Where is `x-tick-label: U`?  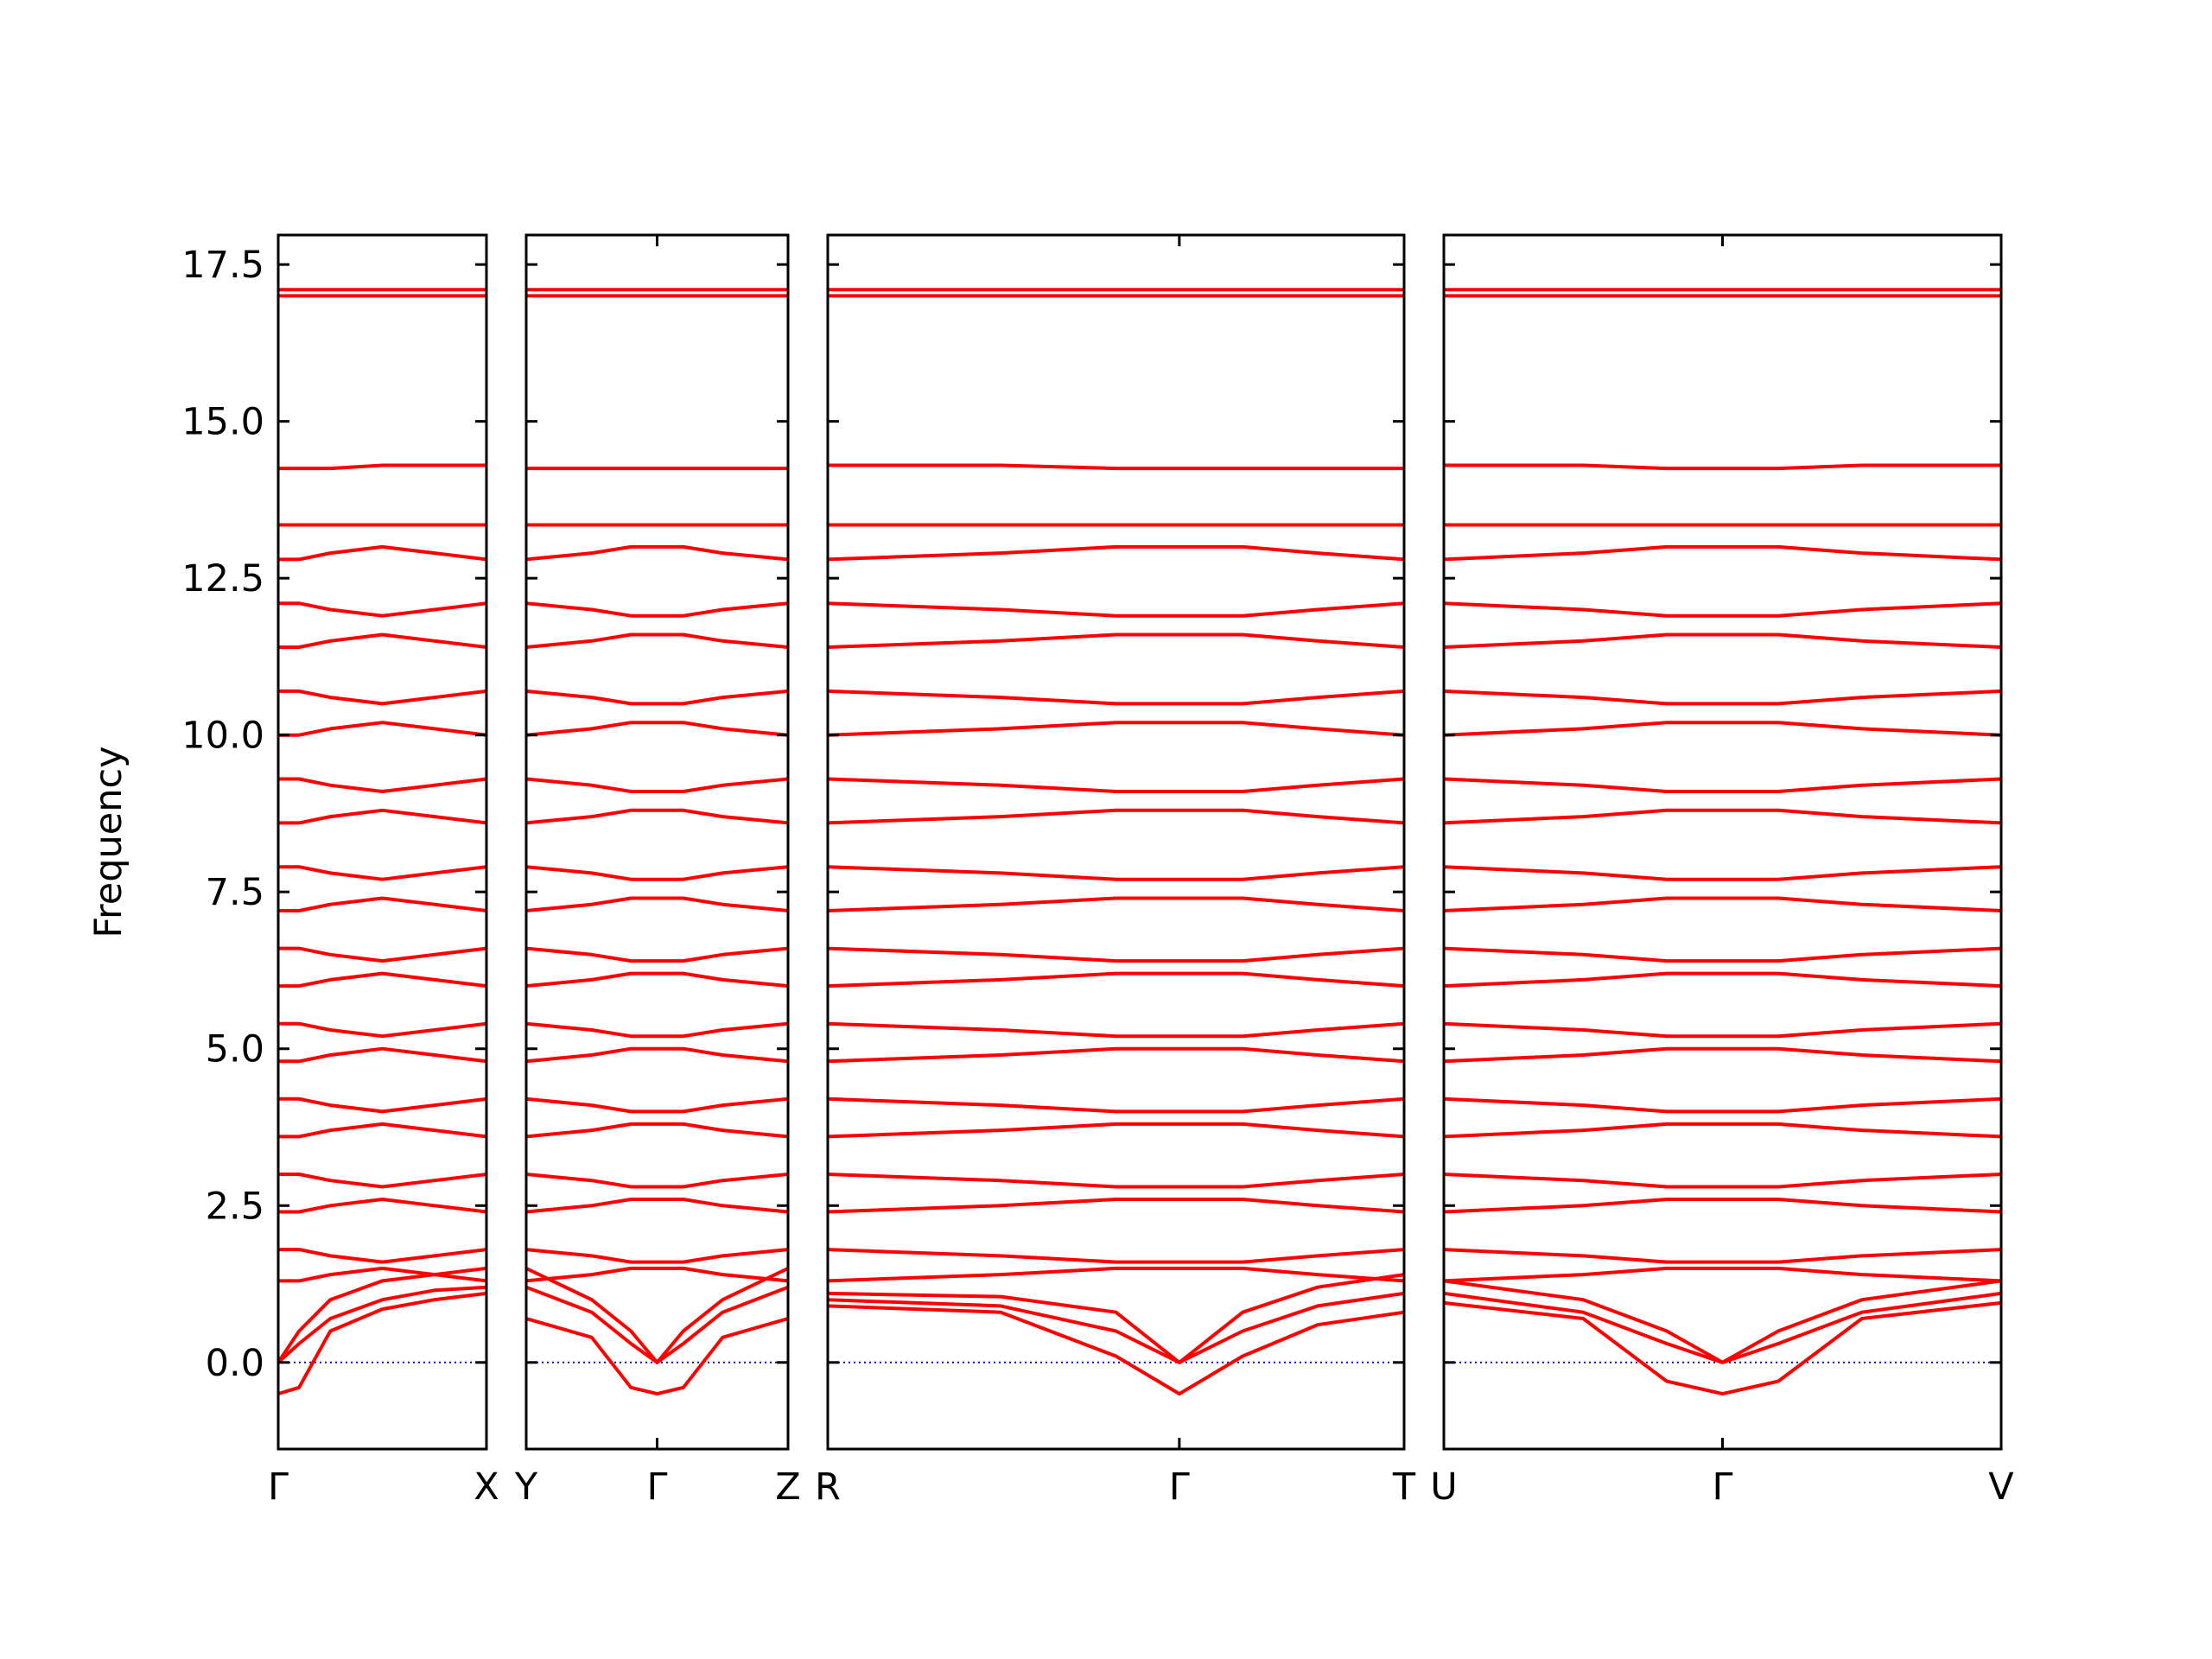 x-tick-label: U is located at coordinates (1443, 1487).